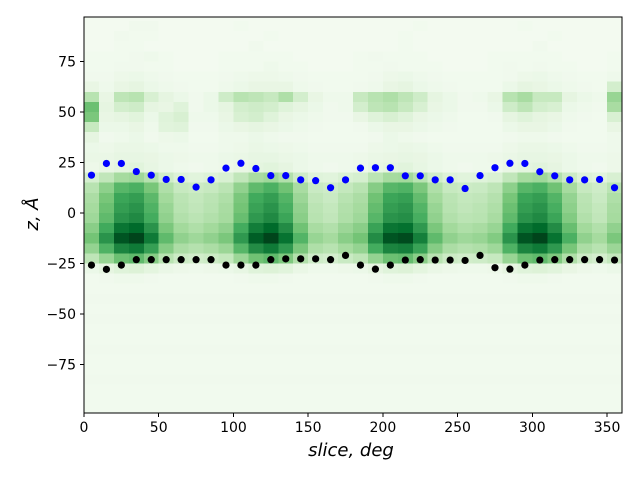  I want to click on lower-surface-points, so click(353, 262).